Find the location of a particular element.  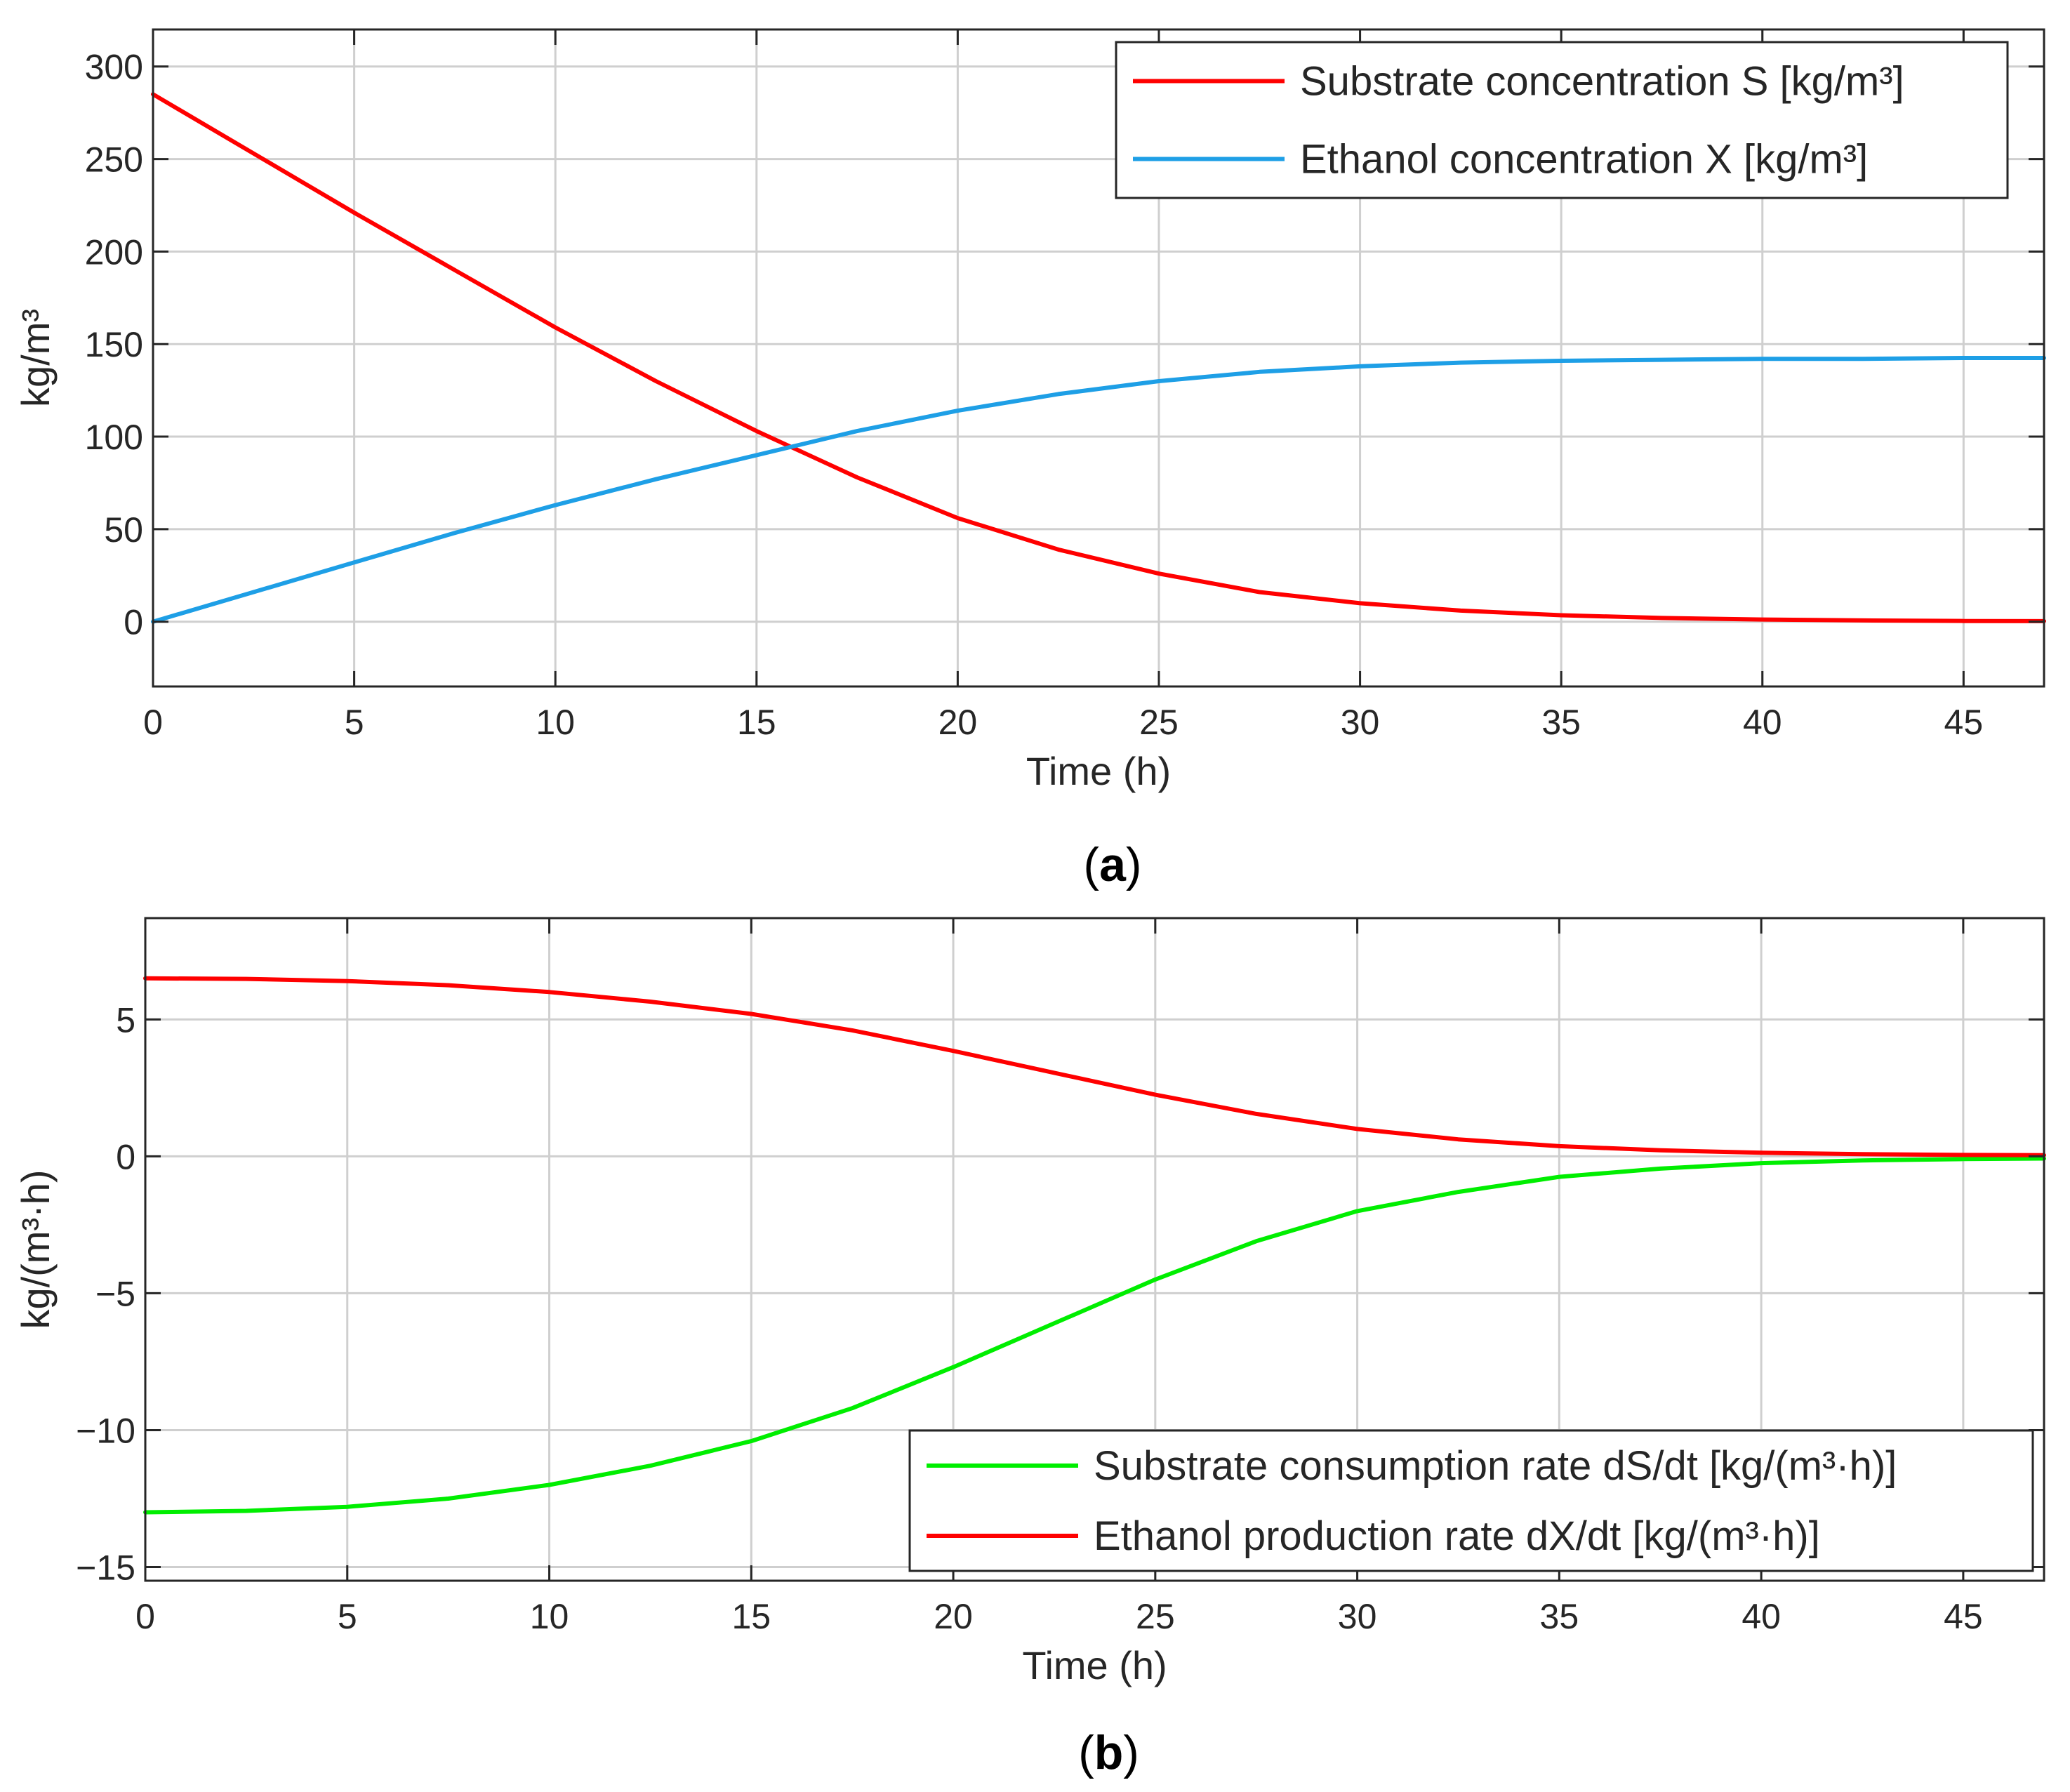

chart-a-x-tick-label: 45 is located at coordinates (1964, 722).